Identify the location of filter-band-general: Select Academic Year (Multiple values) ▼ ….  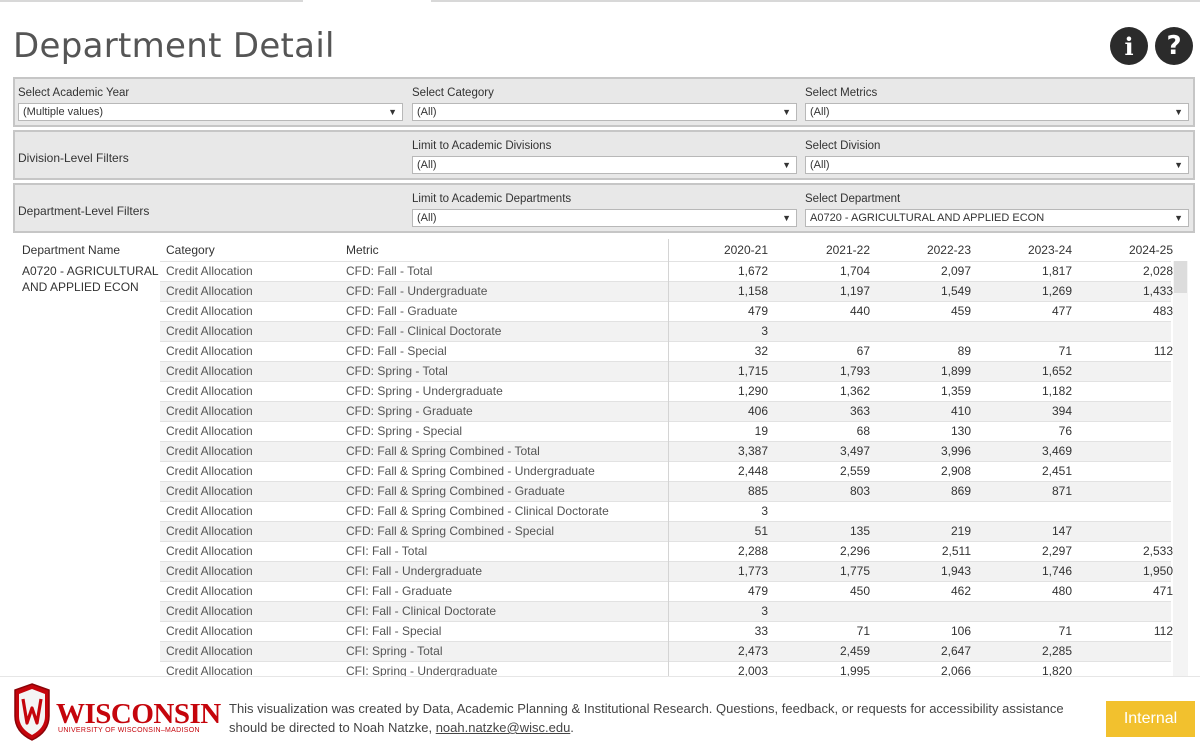
(604, 102).